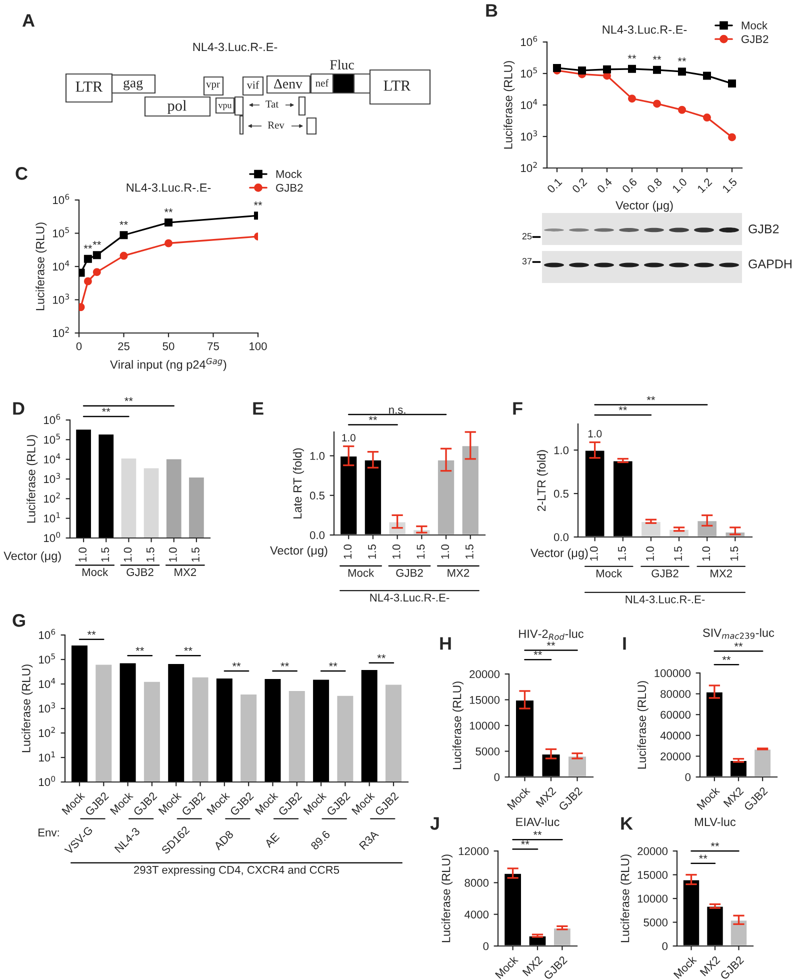 The image size is (792, 980). Describe the element at coordinates (653, 898) in the screenshot. I see `y-tick-label: 10000` at that location.